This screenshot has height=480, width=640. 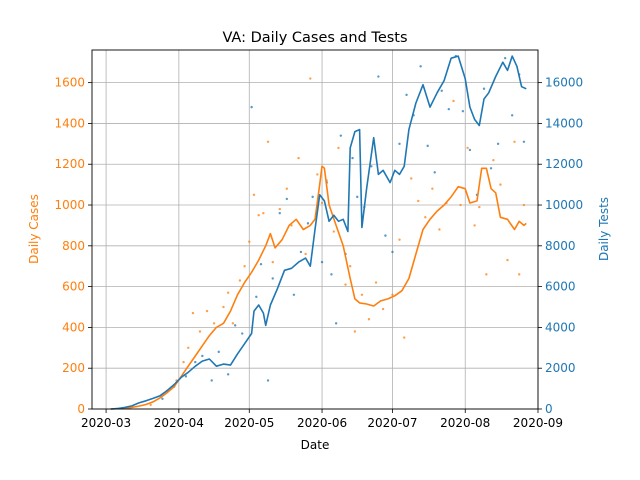 What do you see at coordinates (322, 423) in the screenshot?
I see `x-tick-label: 2020-06` at bounding box center [322, 423].